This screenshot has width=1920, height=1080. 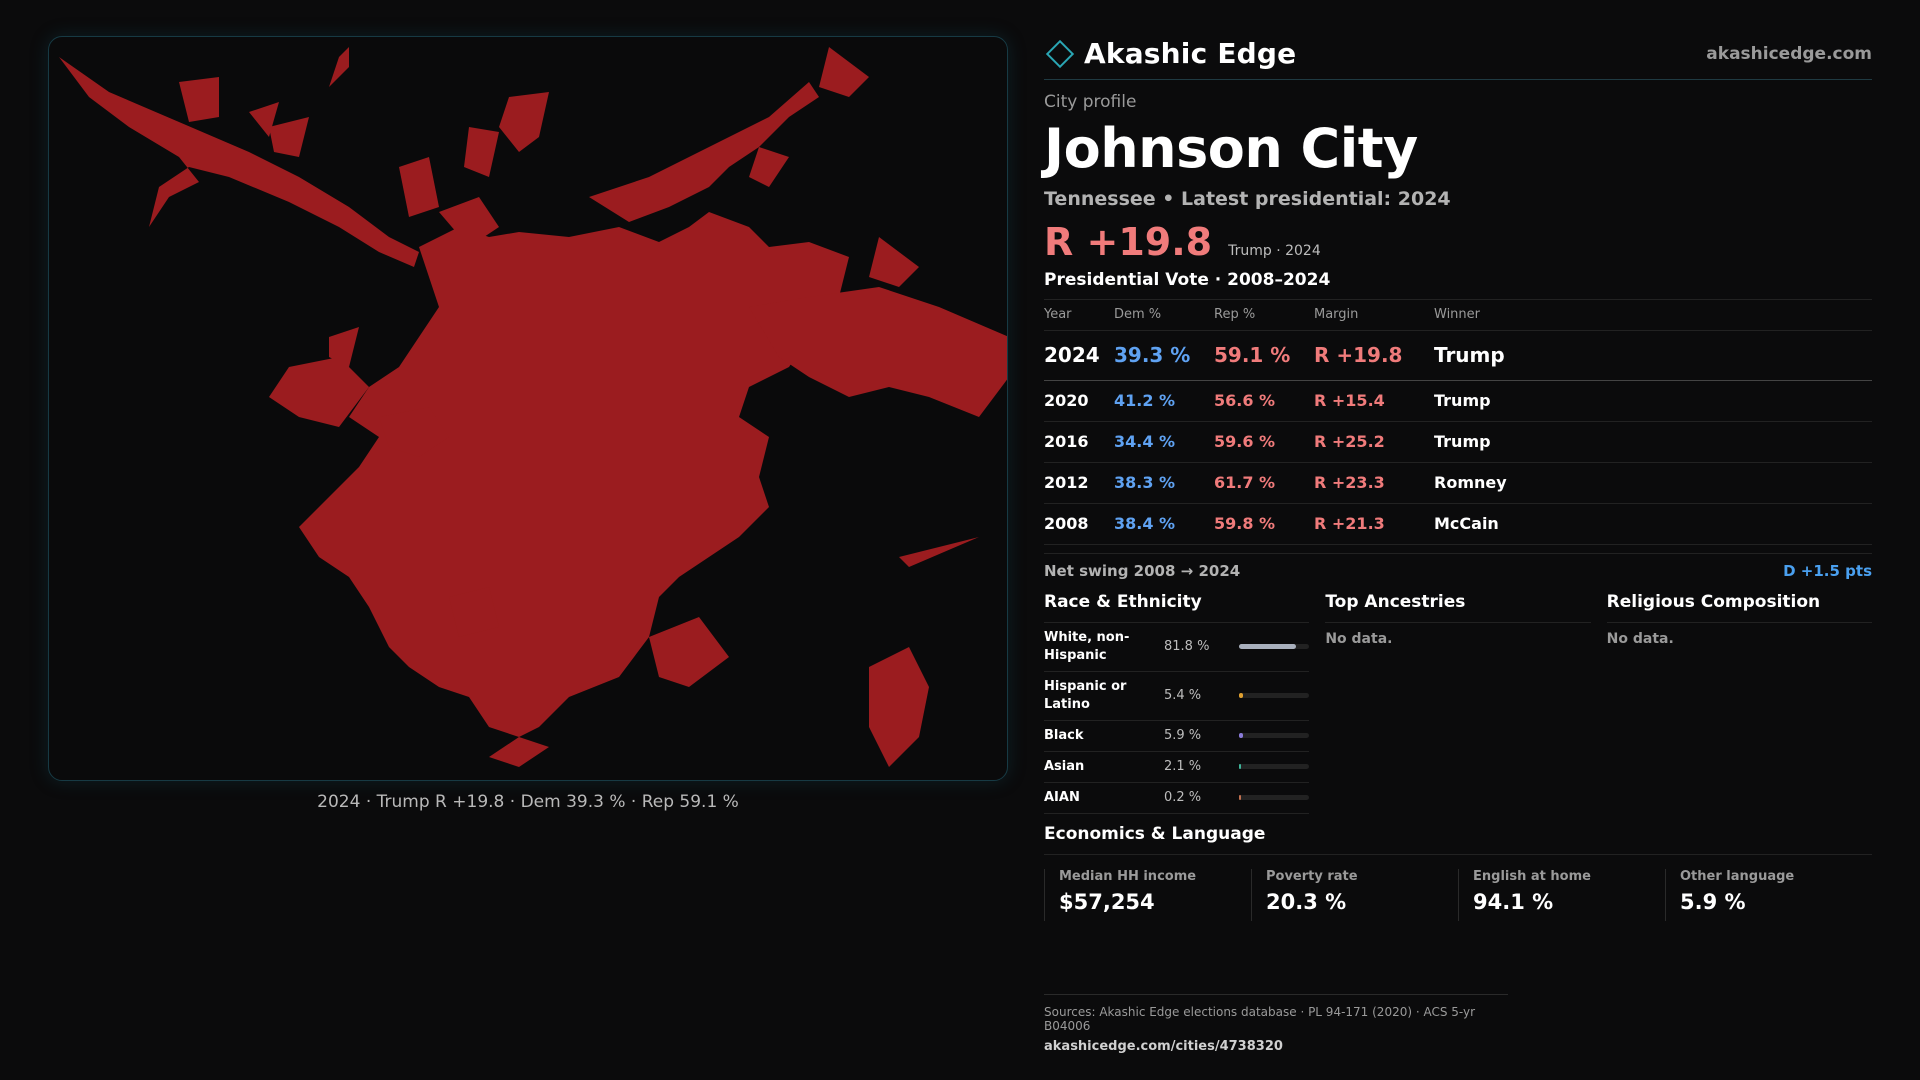 What do you see at coordinates (1374, 483) in the screenshot?
I see `cell-margin: R +23.3` at bounding box center [1374, 483].